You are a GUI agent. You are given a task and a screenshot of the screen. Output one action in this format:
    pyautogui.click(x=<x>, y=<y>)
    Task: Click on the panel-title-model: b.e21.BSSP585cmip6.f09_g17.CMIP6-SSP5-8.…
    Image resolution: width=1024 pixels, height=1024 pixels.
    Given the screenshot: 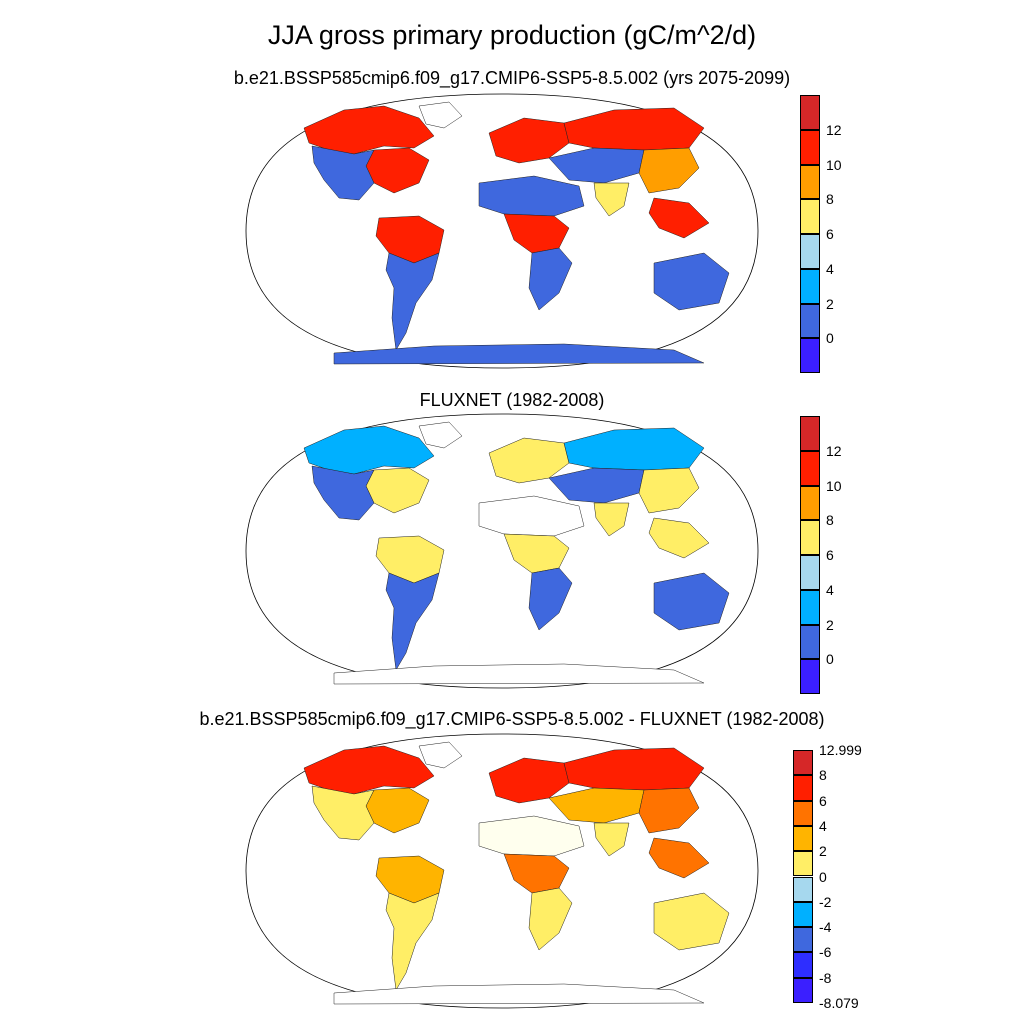 What is the action you would take?
    pyautogui.click(x=512, y=78)
    